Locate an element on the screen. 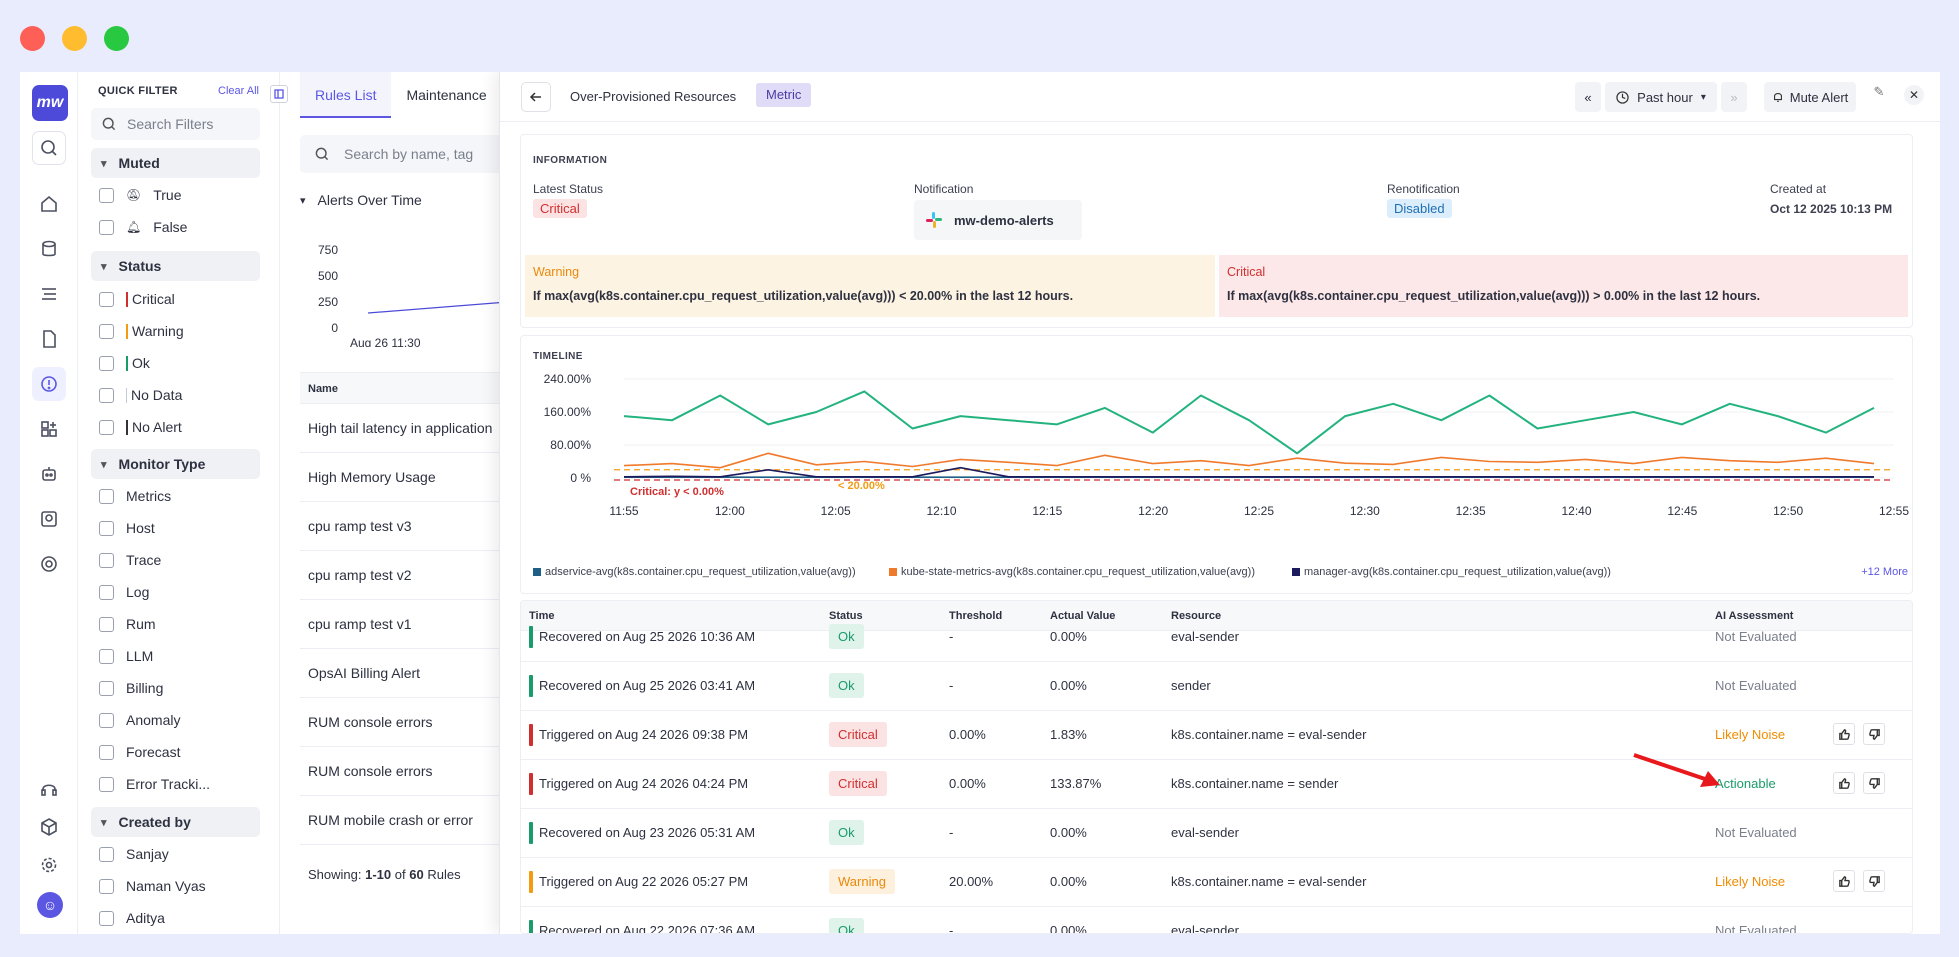 This screenshot has height=957, width=1959. settings-search-icon is located at coordinates (49, 519).